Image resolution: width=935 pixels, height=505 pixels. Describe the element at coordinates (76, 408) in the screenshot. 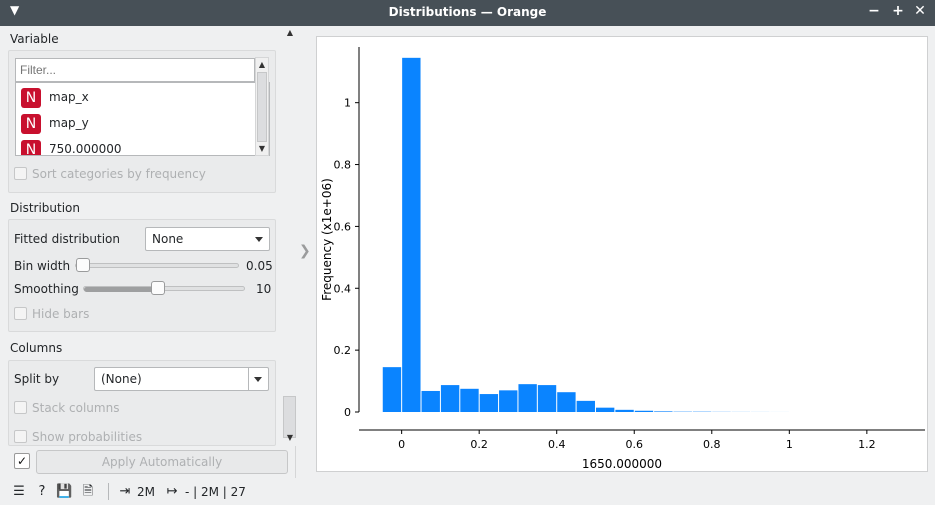

I see `stack-columns-label: Stack columns` at that location.